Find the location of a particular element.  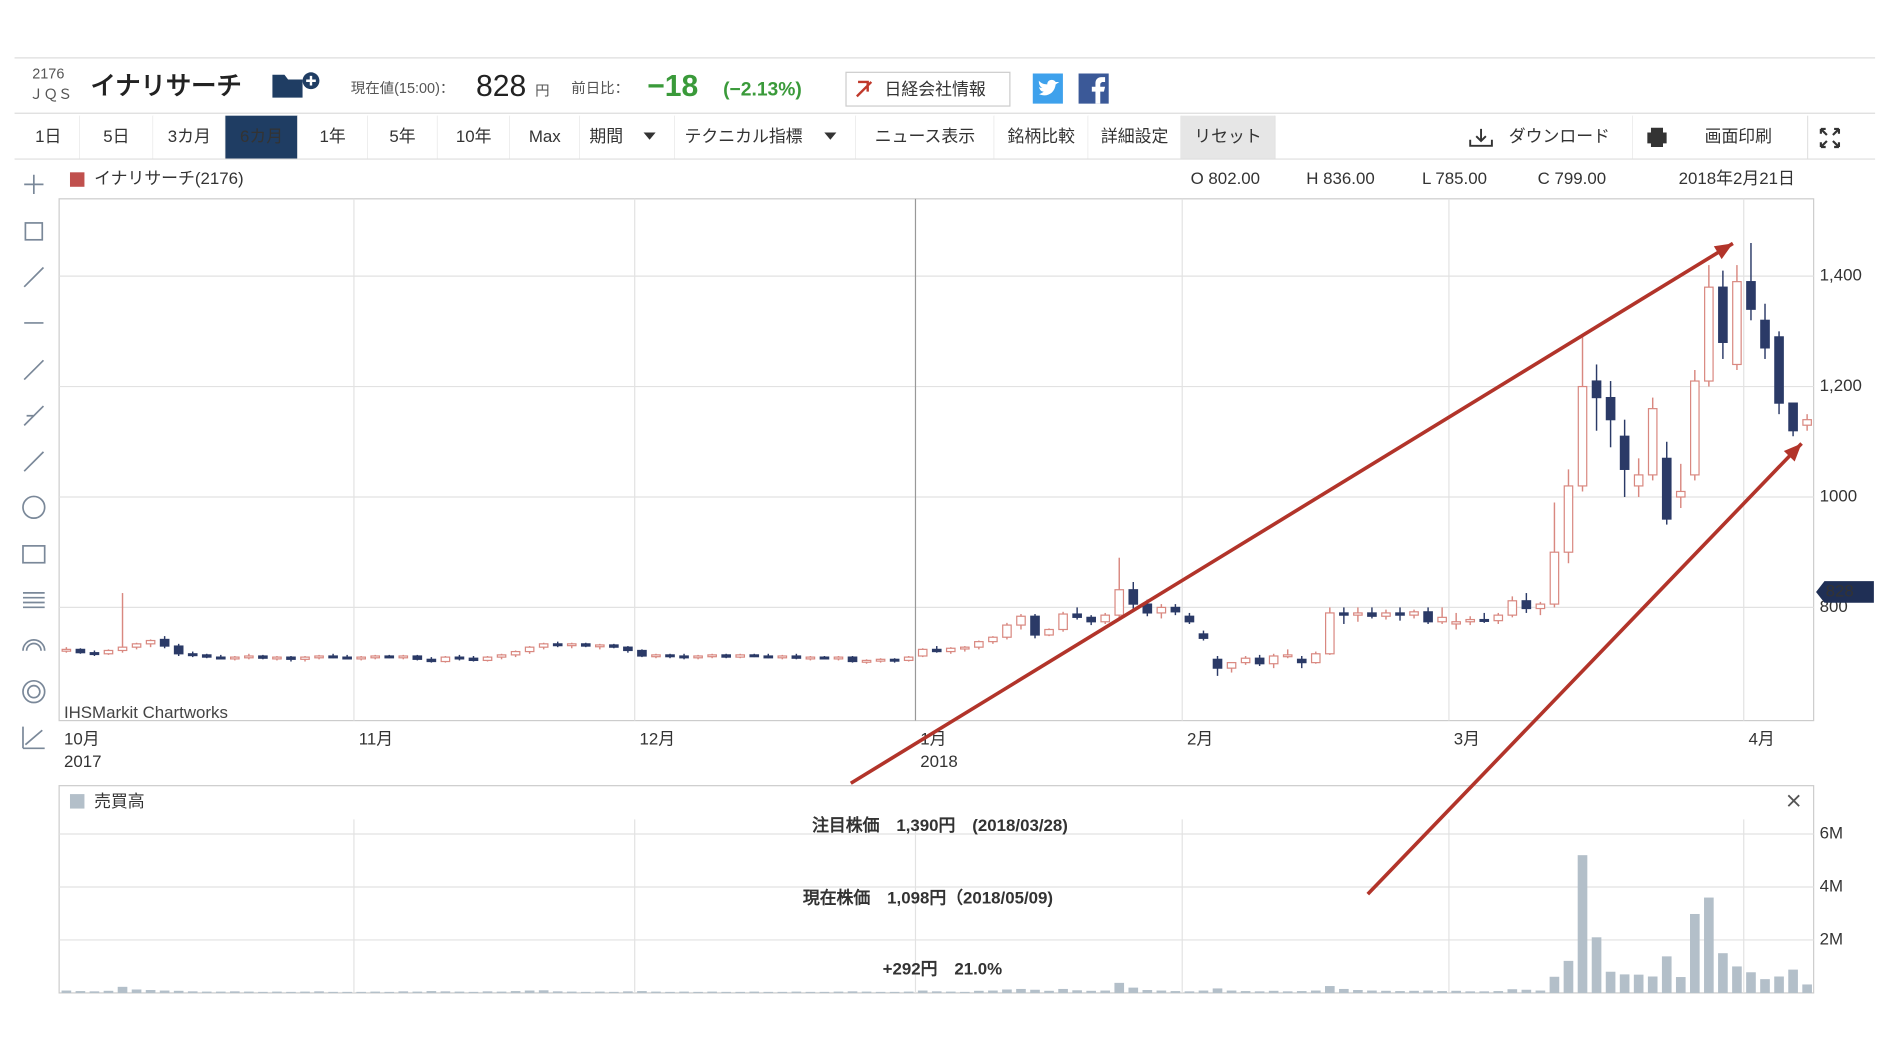

button-label: 3カ月 is located at coordinates (189, 136).